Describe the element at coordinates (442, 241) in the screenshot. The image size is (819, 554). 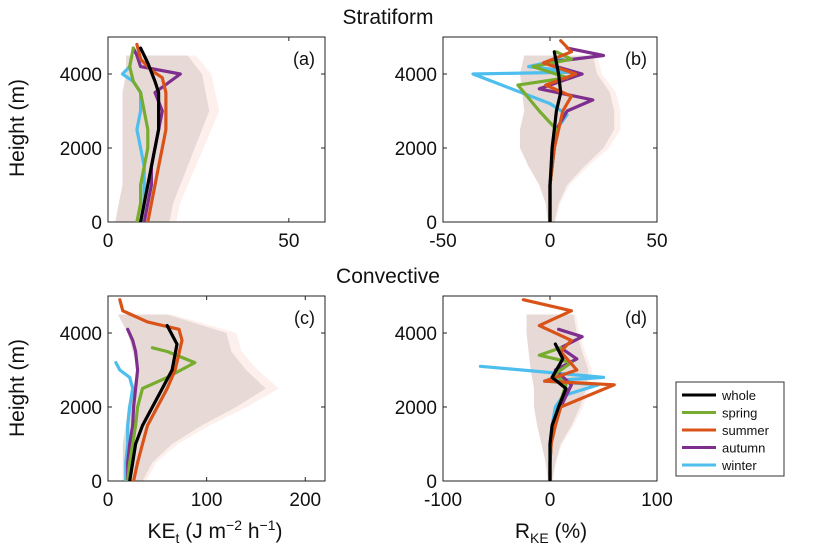
I see `x-tick-label: -50` at that location.